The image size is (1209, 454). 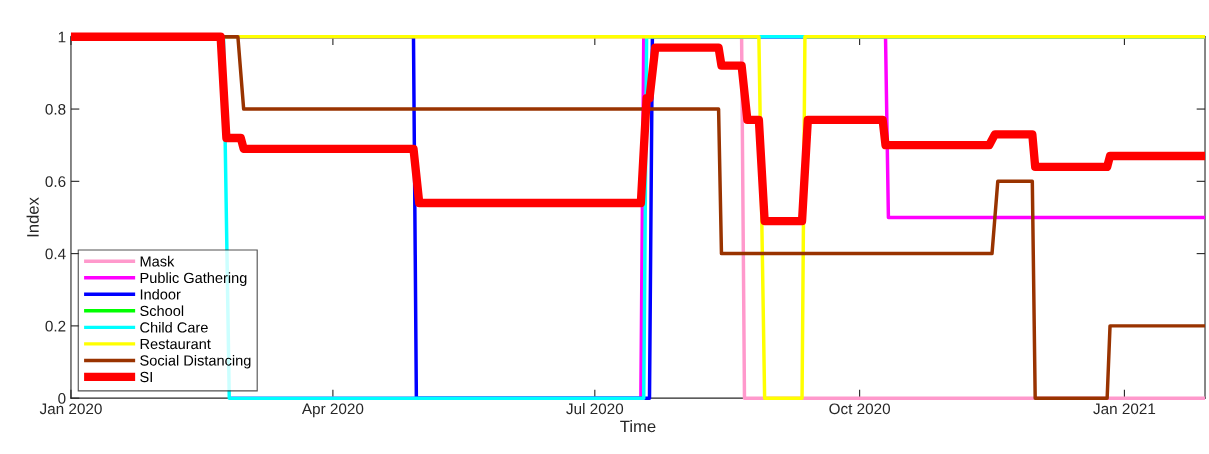 What do you see at coordinates (62, 398) in the screenshot?
I see `y-tick-label: 0` at bounding box center [62, 398].